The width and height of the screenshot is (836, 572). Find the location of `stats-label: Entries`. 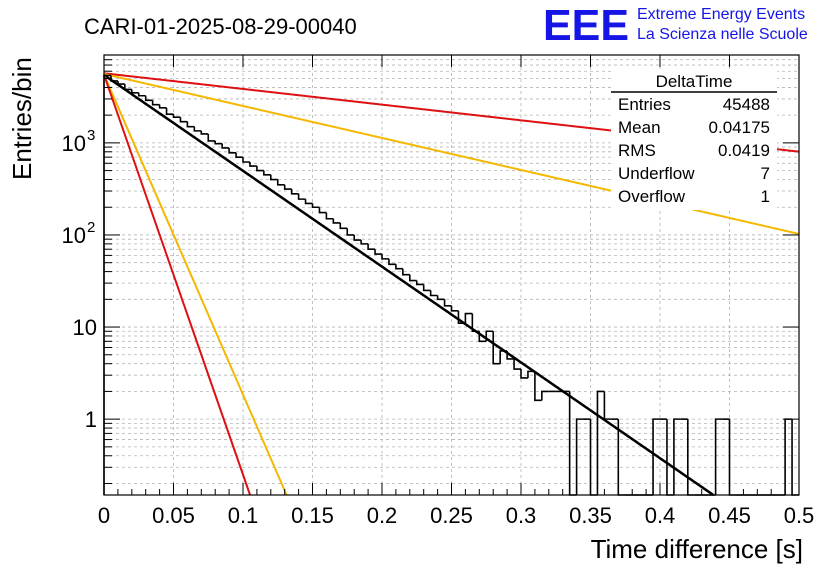

stats-label: Entries is located at coordinates (644, 104).